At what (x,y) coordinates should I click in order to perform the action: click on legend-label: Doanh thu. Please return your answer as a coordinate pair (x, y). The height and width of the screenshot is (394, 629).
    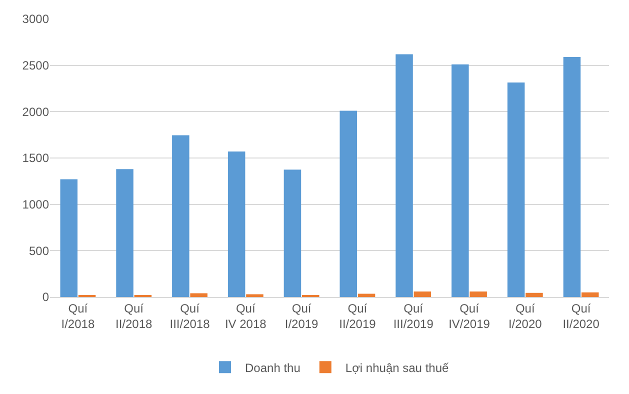
    Looking at the image, I should click on (272, 367).